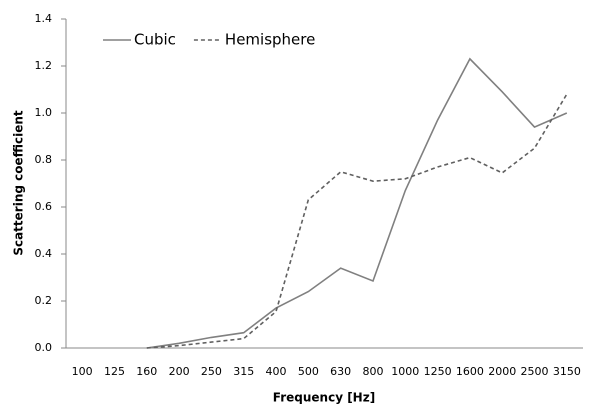 The width and height of the screenshot is (595, 410). What do you see at coordinates (146, 371) in the screenshot?
I see `x-tick-label: 160` at bounding box center [146, 371].